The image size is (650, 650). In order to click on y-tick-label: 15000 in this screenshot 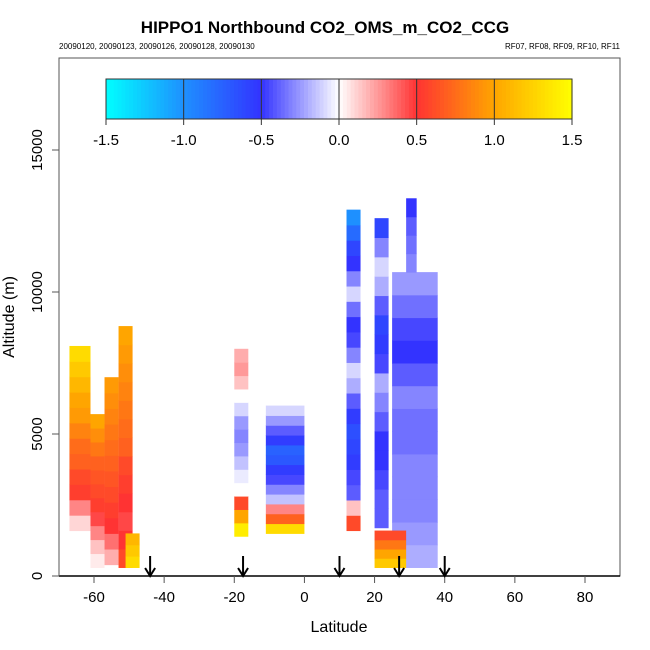, I will do `click(37, 150)`.